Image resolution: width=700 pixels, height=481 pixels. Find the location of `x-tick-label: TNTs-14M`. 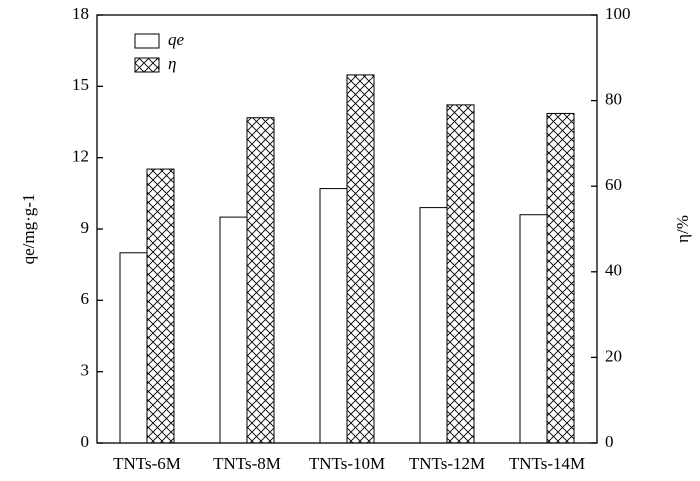

x-tick-label: TNTs-14M is located at coordinates (547, 463).